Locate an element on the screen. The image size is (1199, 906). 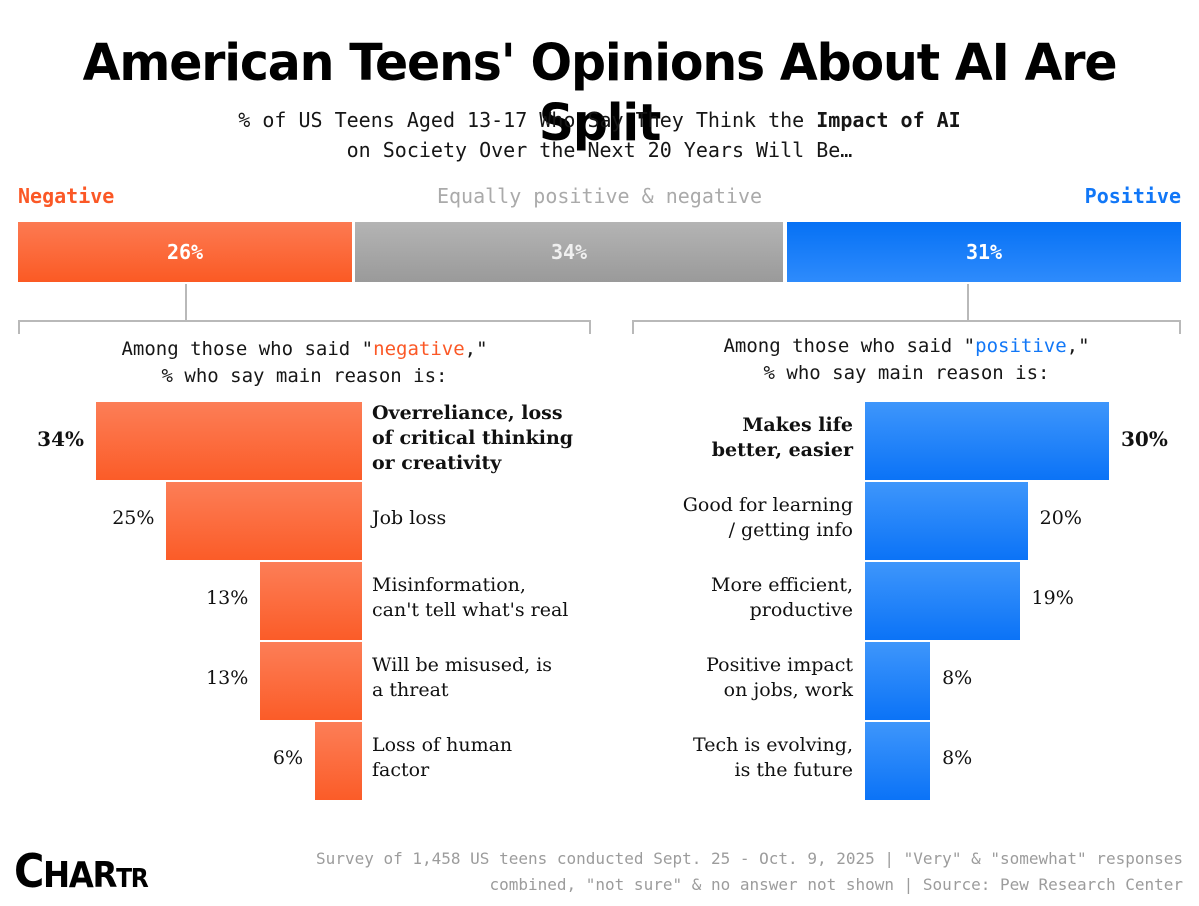
legend-label-equal: Equally positive & negative is located at coordinates (599, 196).